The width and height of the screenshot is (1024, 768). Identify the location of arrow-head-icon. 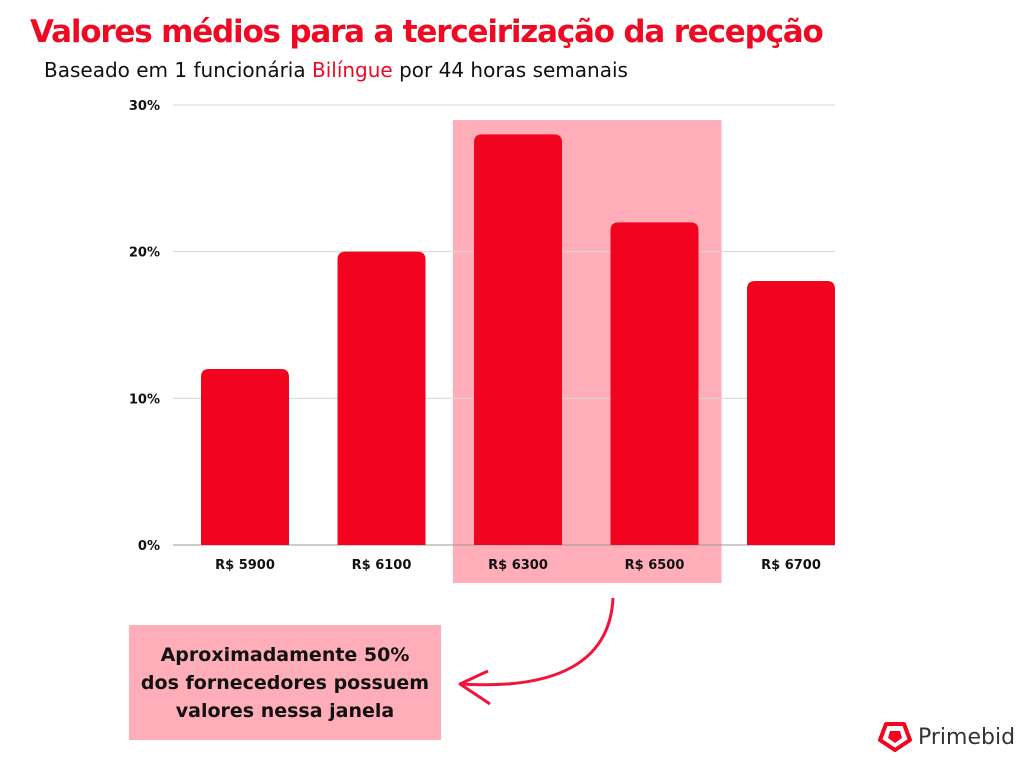
(474, 687).